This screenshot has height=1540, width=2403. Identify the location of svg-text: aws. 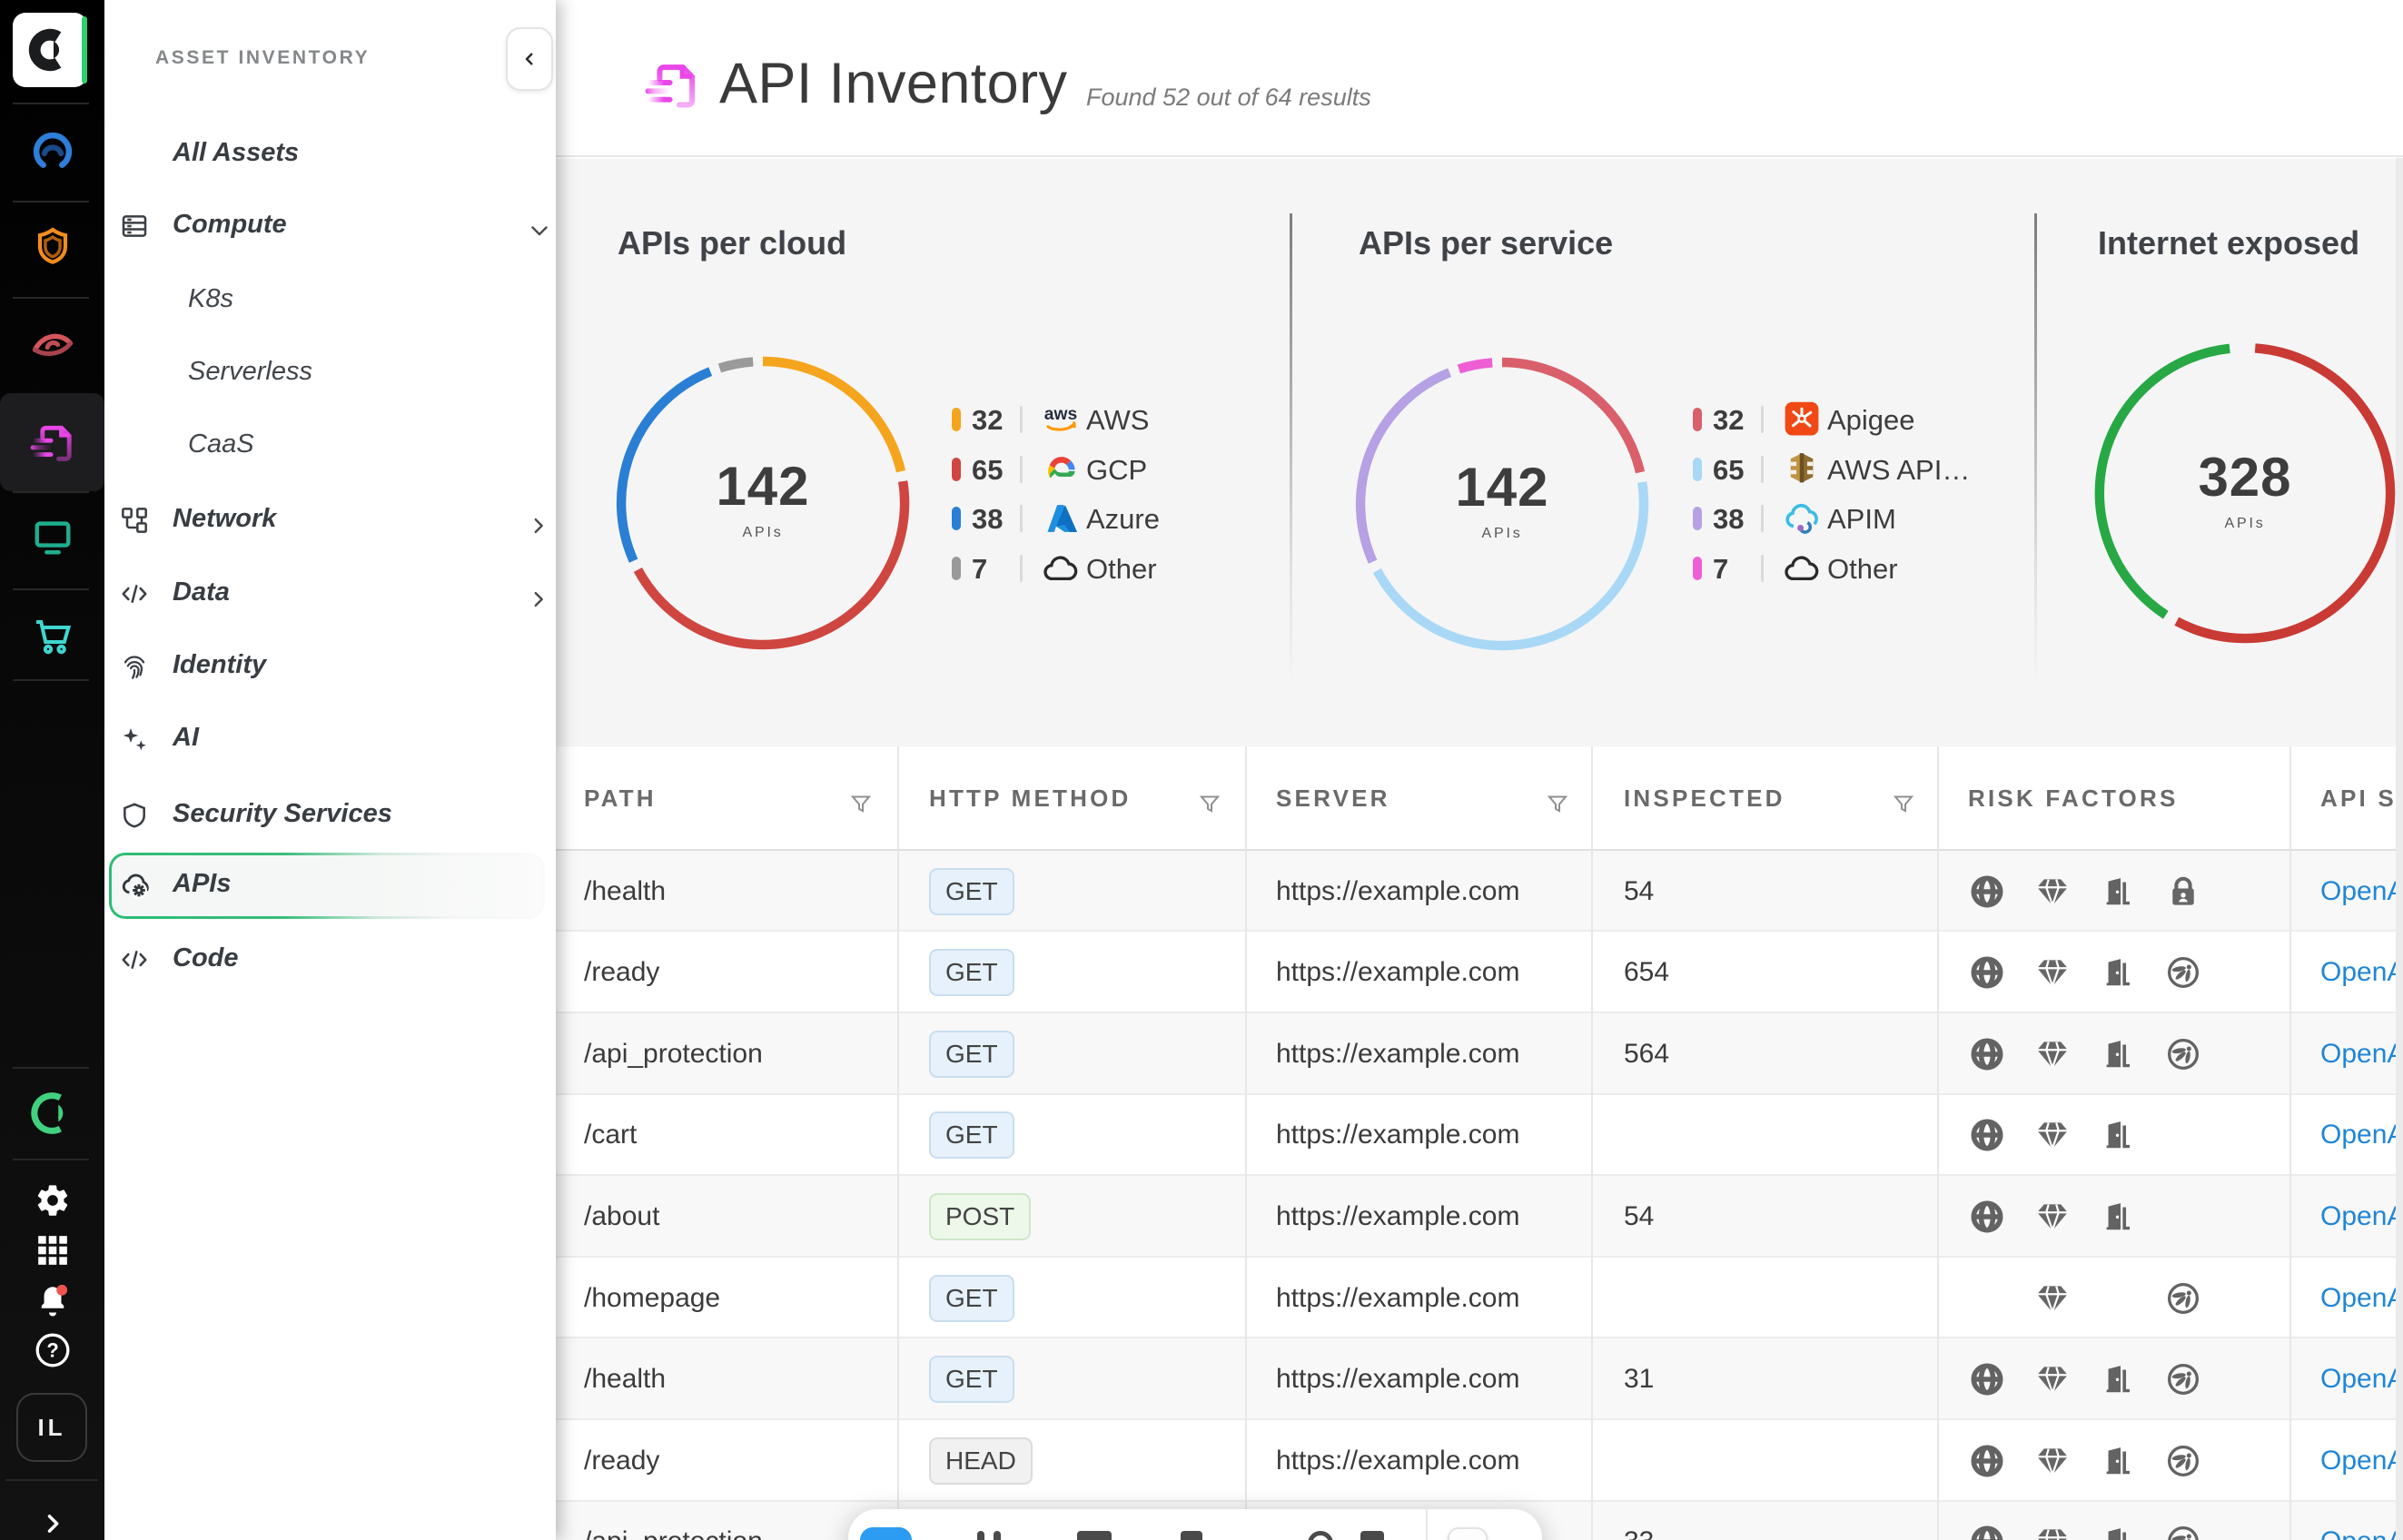
(1060, 414).